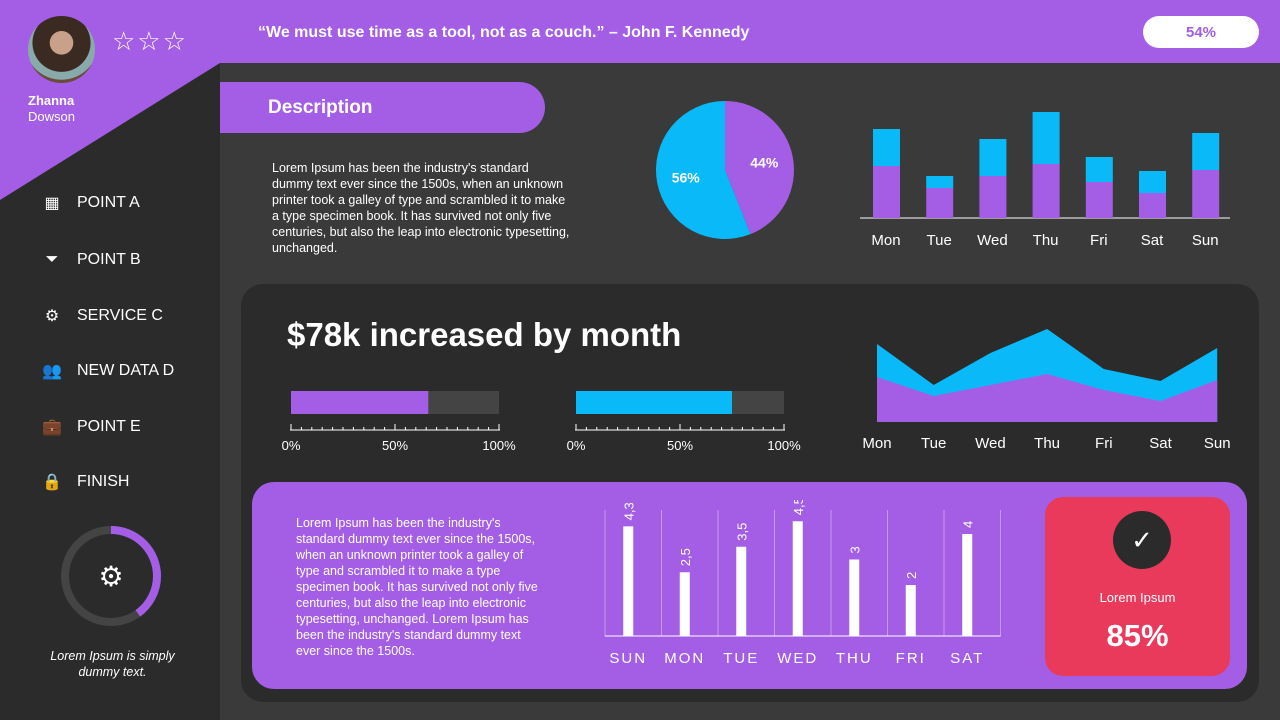 Image resolution: width=1280 pixels, height=720 pixels. What do you see at coordinates (108, 202) in the screenshot?
I see `sidebar-item-label: POINT A` at bounding box center [108, 202].